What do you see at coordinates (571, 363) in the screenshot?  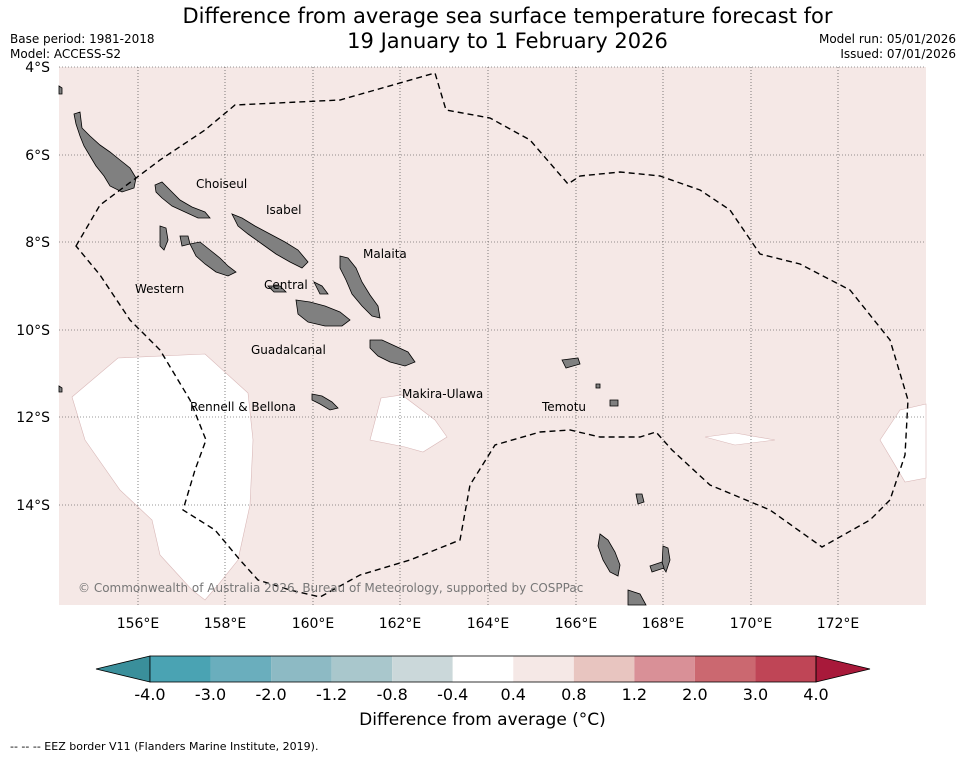 I see `island-santa-cruz` at bounding box center [571, 363].